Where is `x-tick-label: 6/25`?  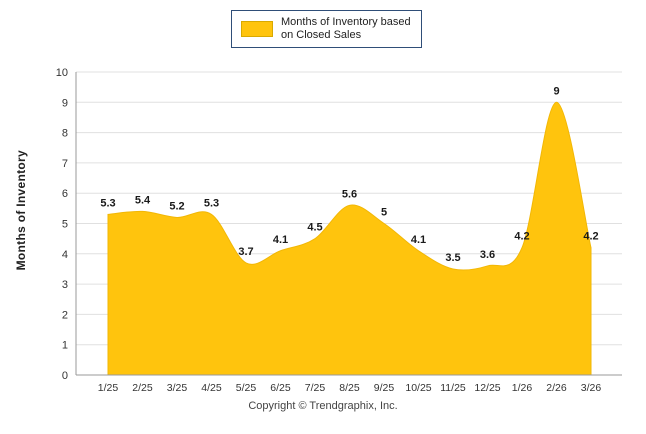
x-tick-label: 6/25 is located at coordinates (280, 388).